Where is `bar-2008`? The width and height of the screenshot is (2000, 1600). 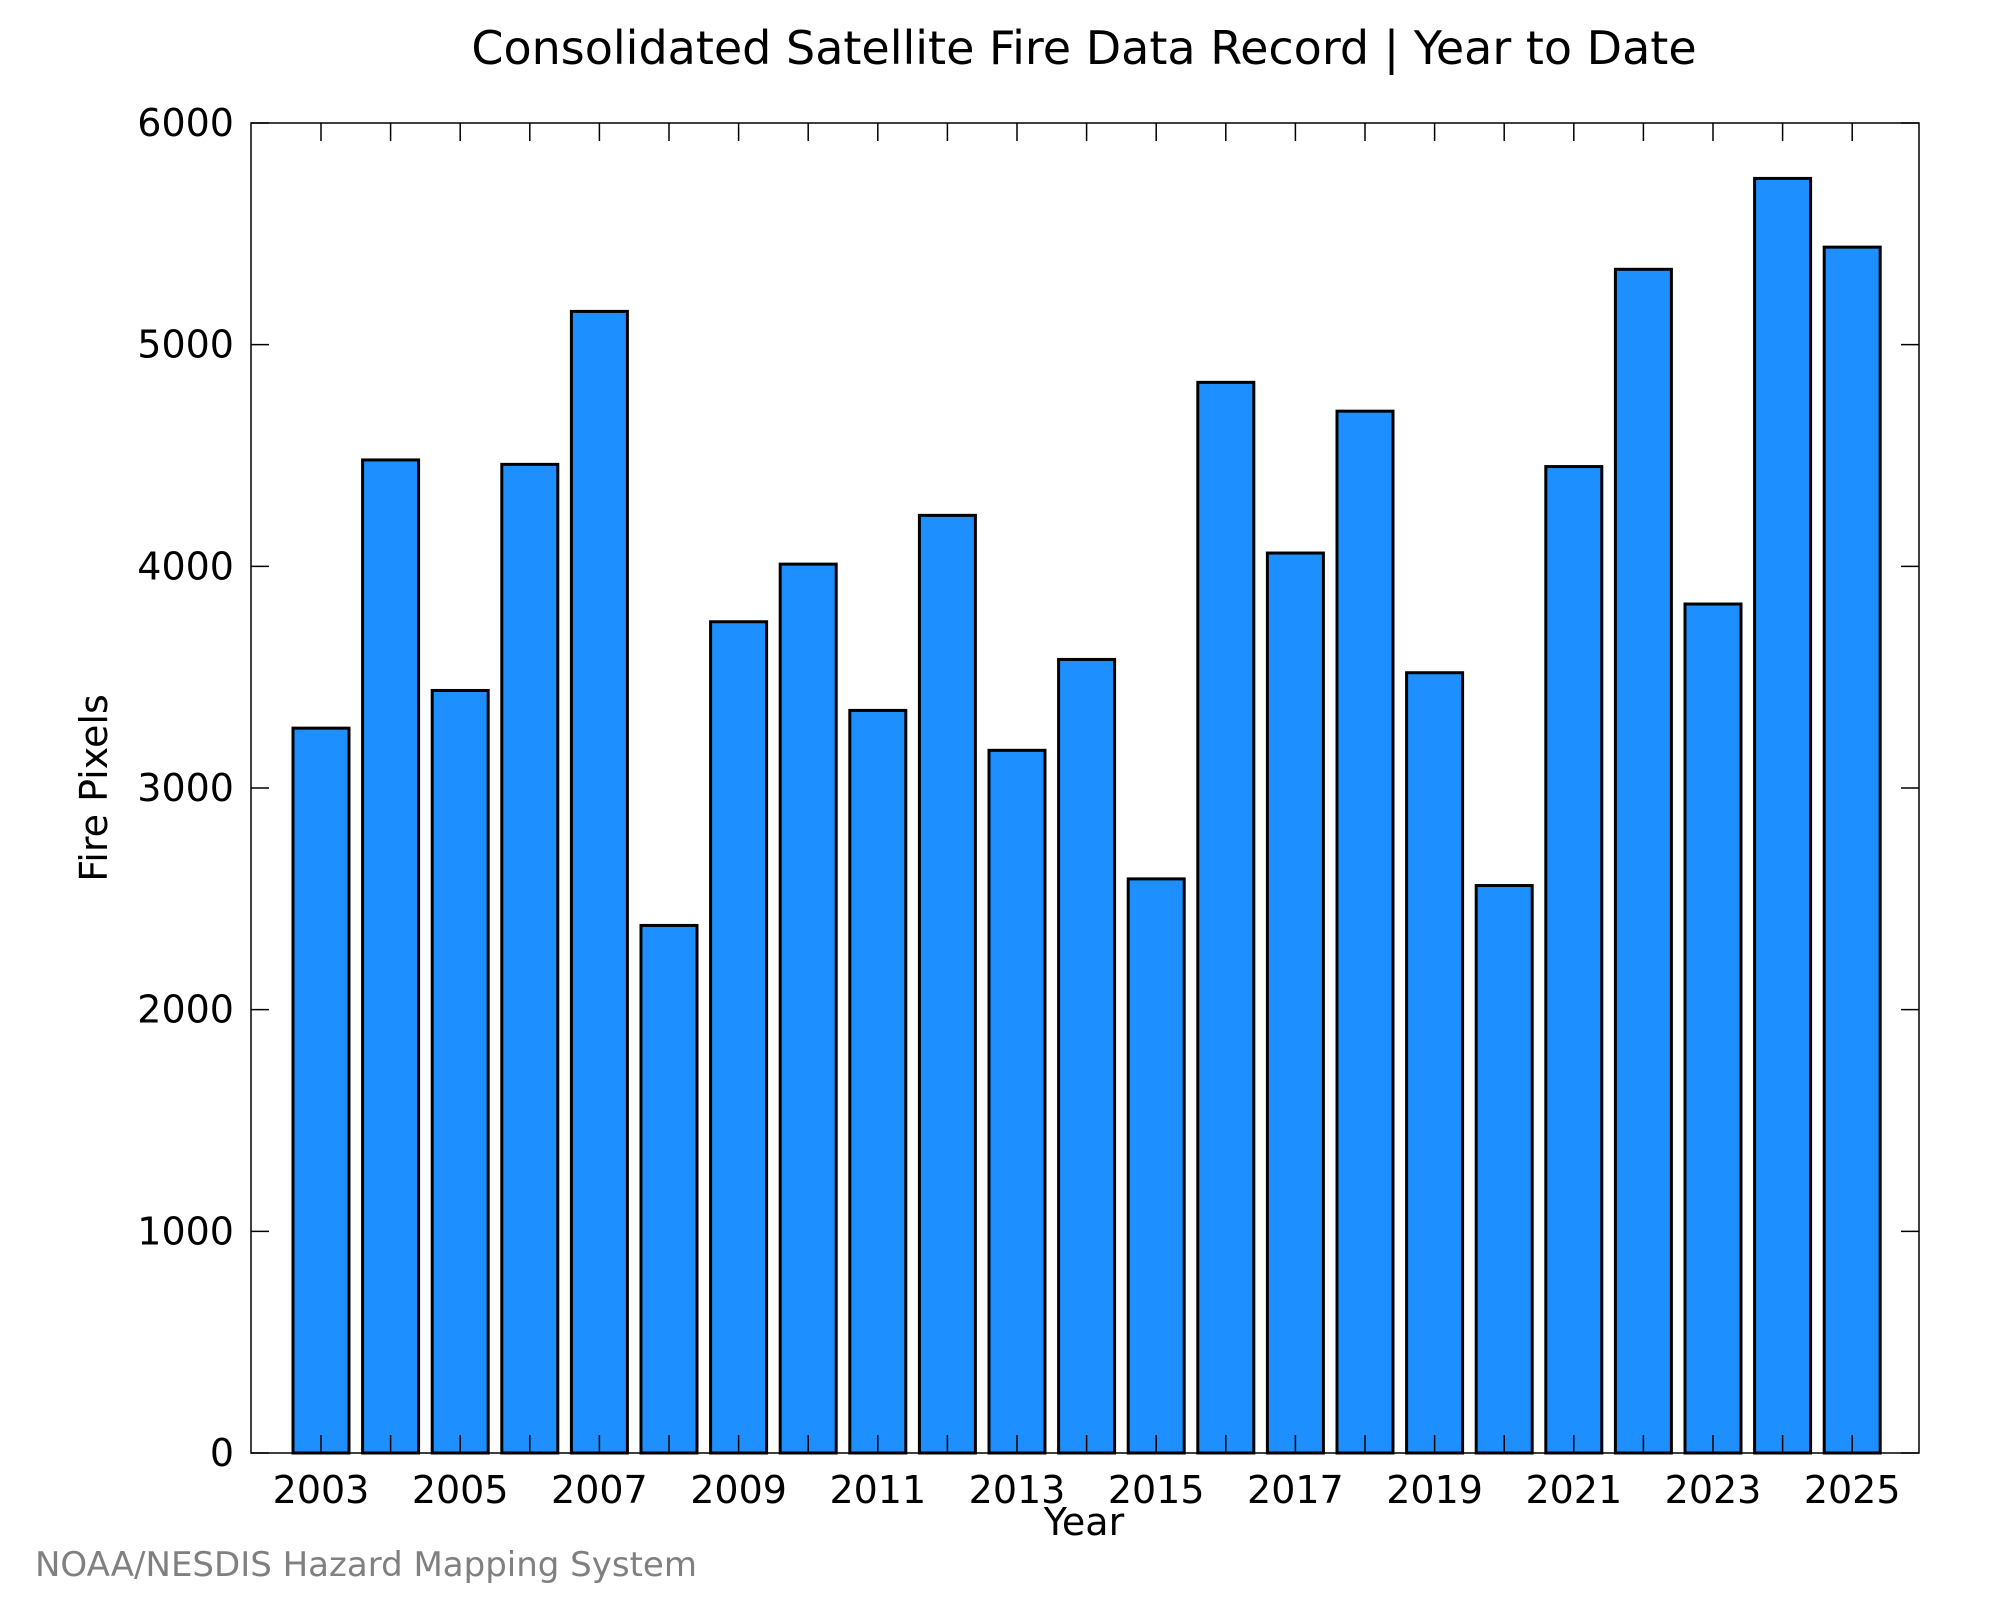 bar-2008 is located at coordinates (669, 1189).